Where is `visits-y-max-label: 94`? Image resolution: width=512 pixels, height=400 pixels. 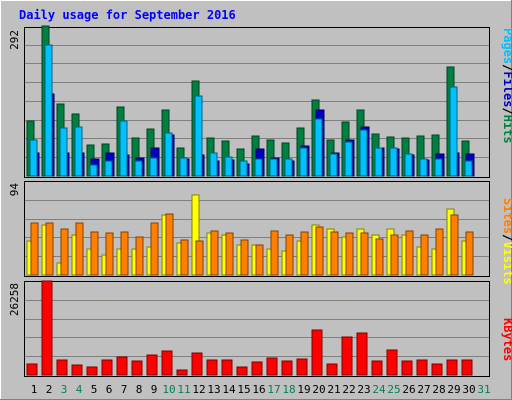 visits-y-max-label: 94 is located at coordinates (14, 190).